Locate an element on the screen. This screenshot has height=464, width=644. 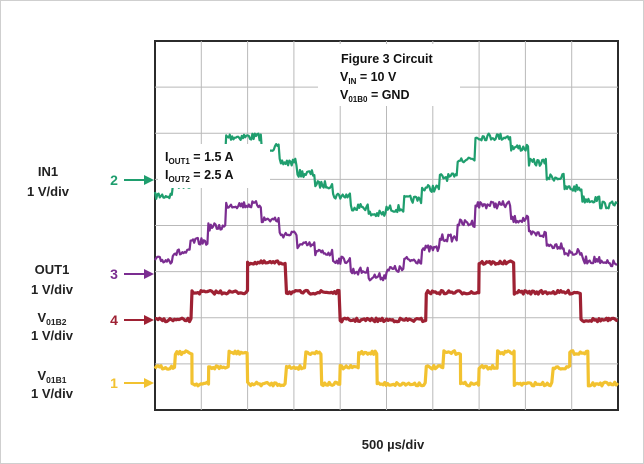
channel-4-marker: 4 is located at coordinates (132, 320).